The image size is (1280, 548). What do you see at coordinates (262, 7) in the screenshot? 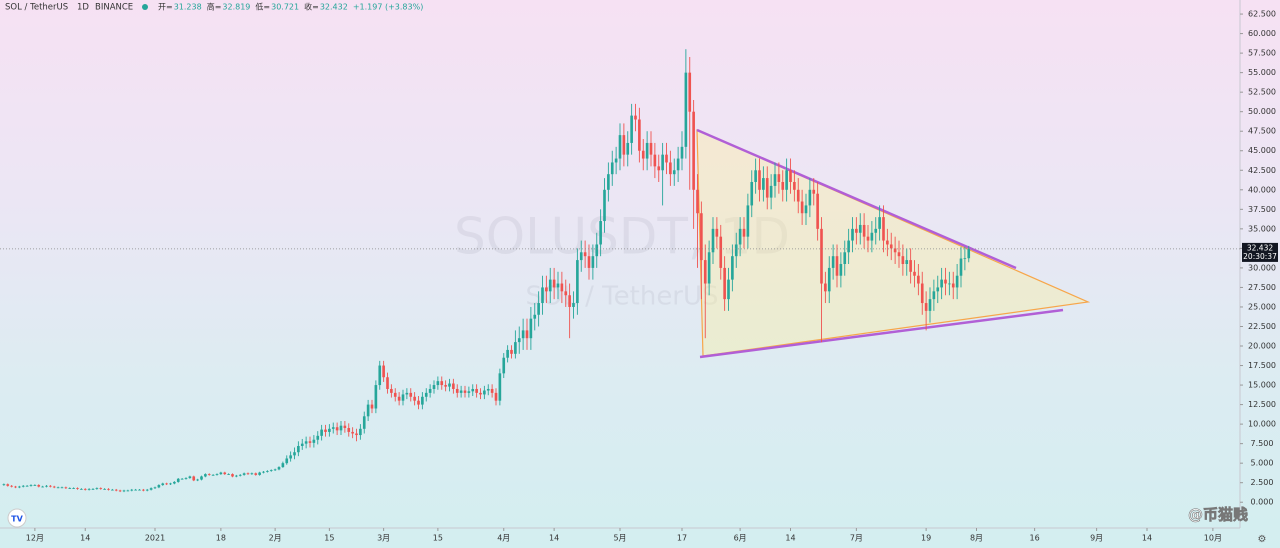
I see `ohlc-label: 低=` at bounding box center [262, 7].